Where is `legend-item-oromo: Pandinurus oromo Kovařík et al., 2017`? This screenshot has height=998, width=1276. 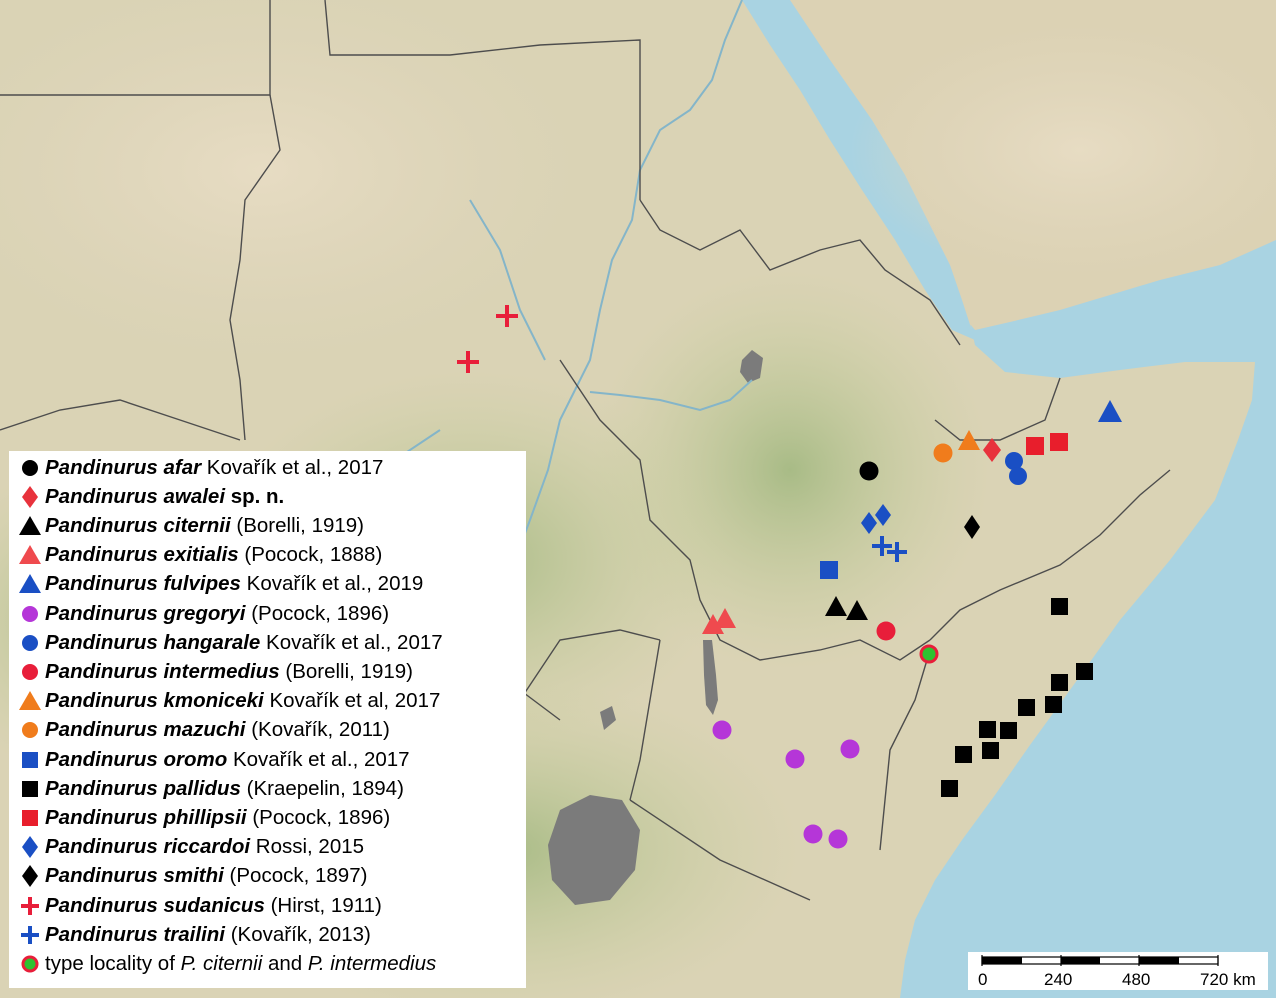 legend-item-oromo: Pandinurus oromo Kovařík et al., 2017 is located at coordinates (212, 759).